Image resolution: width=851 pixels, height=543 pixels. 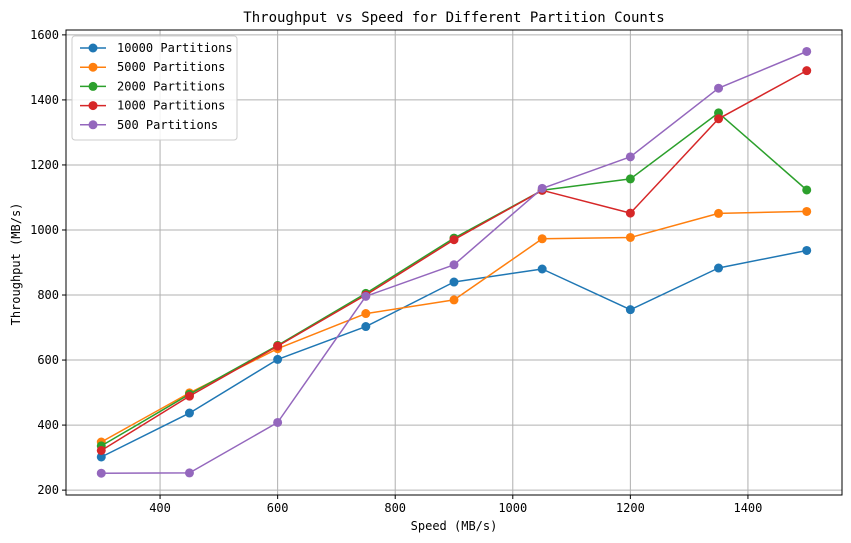 I want to click on legend-entry: 5000 Partitions, so click(x=152, y=67).